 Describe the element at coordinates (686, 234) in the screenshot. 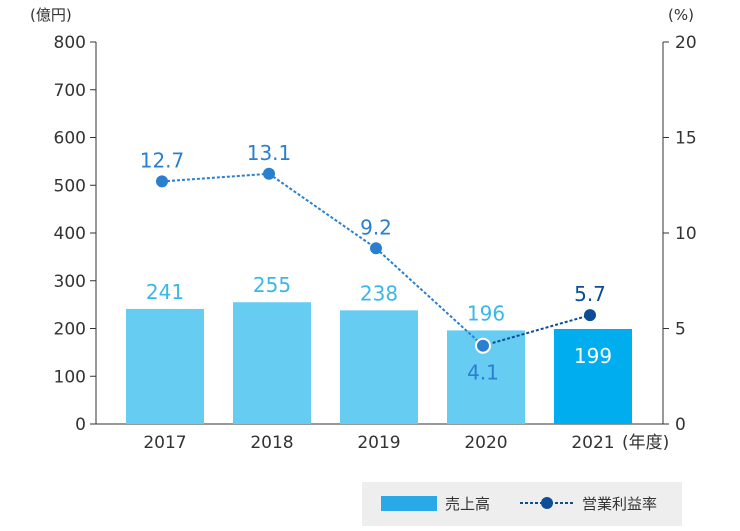

I see `right-tick-label: 10` at that location.